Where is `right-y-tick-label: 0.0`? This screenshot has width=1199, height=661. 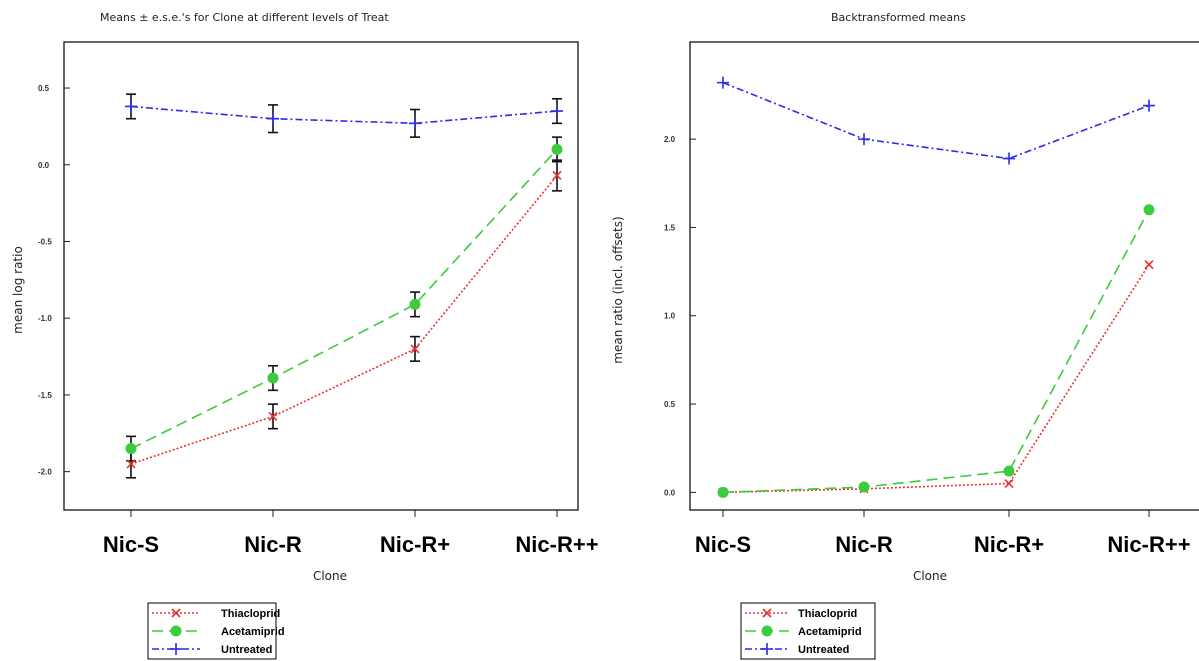
right-y-tick-label: 0.0 is located at coordinates (670, 492).